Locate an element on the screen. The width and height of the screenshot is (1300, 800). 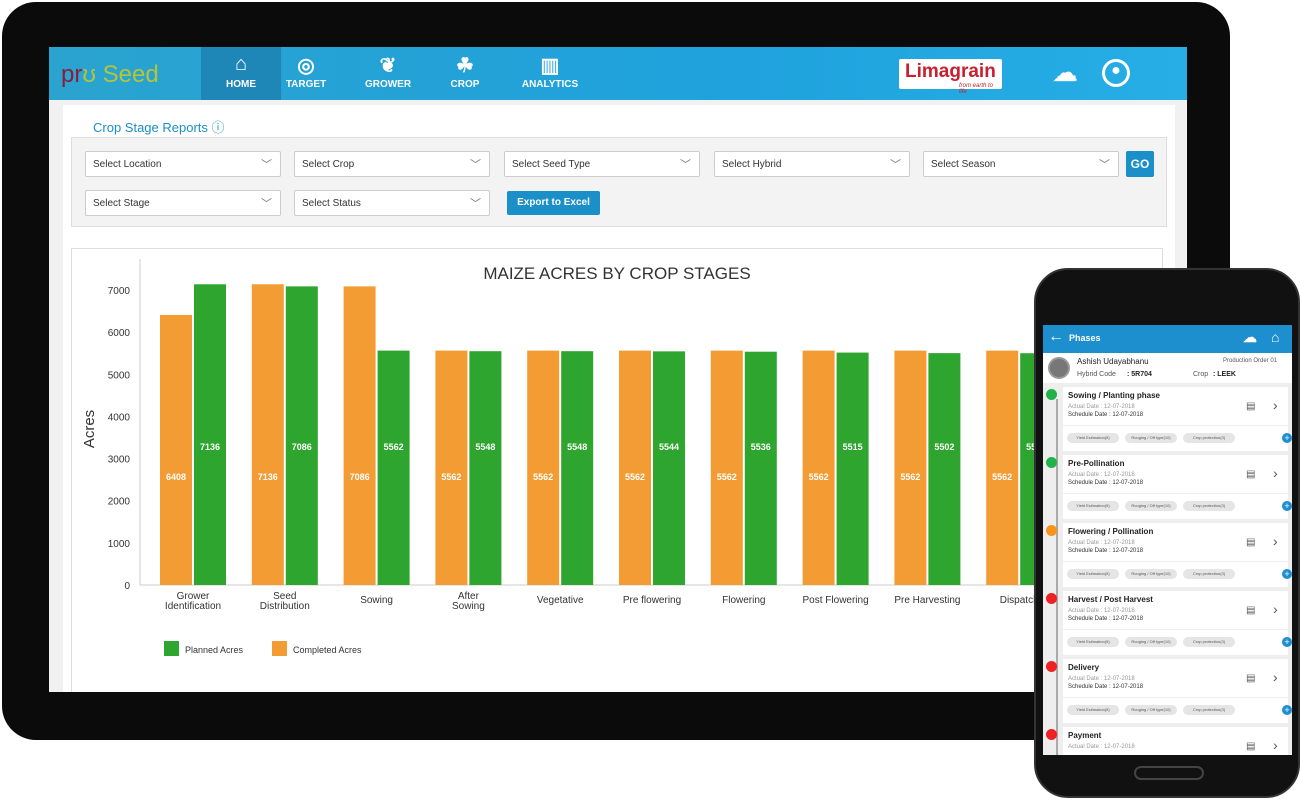
y-tick-label: 3000 is located at coordinates (119, 460).